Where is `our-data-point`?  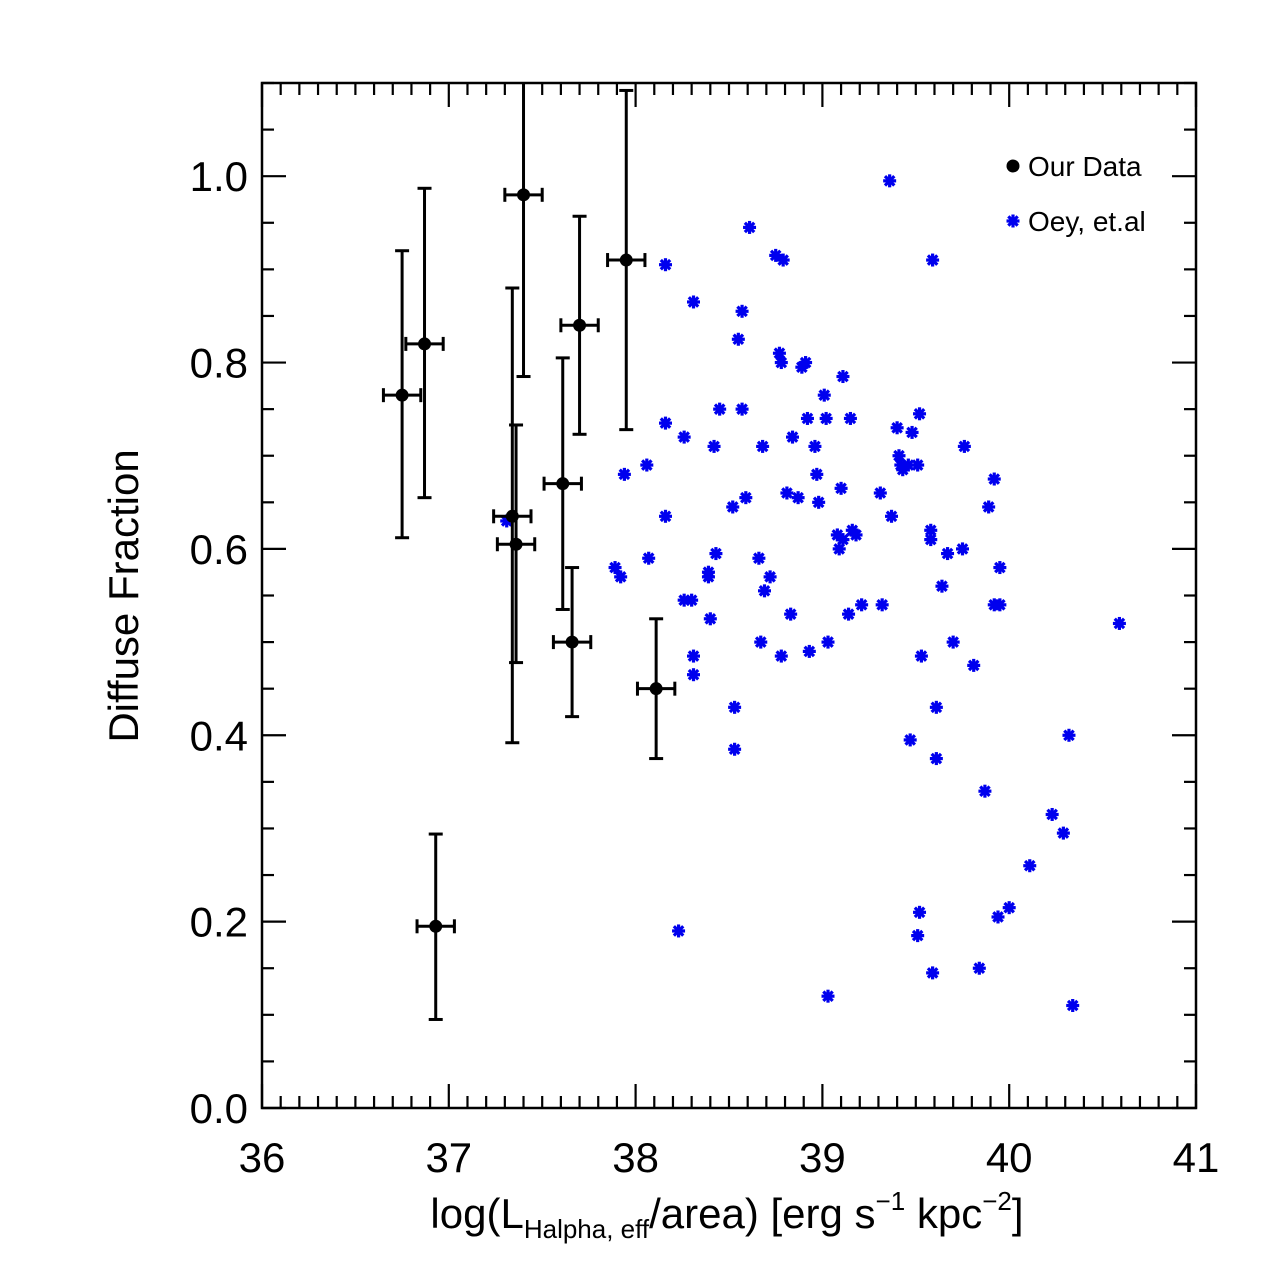 our-data-point is located at coordinates (656, 689).